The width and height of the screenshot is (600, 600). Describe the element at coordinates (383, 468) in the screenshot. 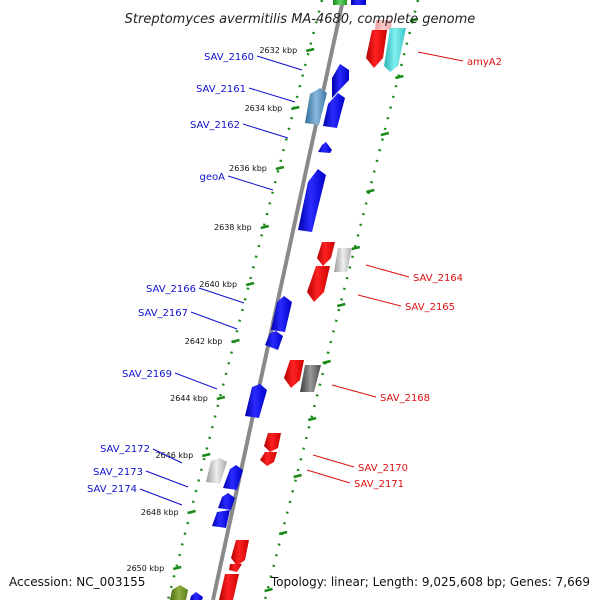

I see `gene-label-sav-2170: SAV_2170` at that location.